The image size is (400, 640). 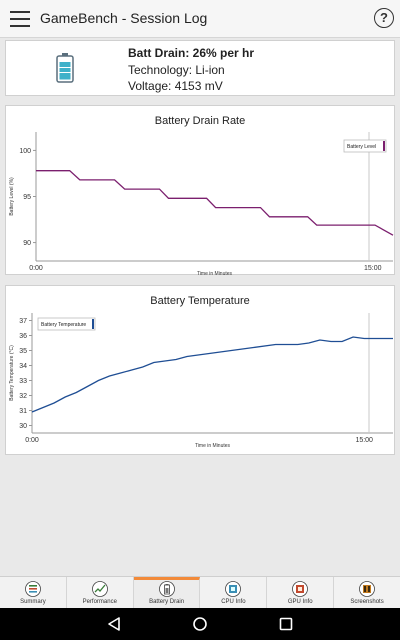 What do you see at coordinates (12, 196) in the screenshot?
I see `y-axis-label: Battery Level (%)` at bounding box center [12, 196].